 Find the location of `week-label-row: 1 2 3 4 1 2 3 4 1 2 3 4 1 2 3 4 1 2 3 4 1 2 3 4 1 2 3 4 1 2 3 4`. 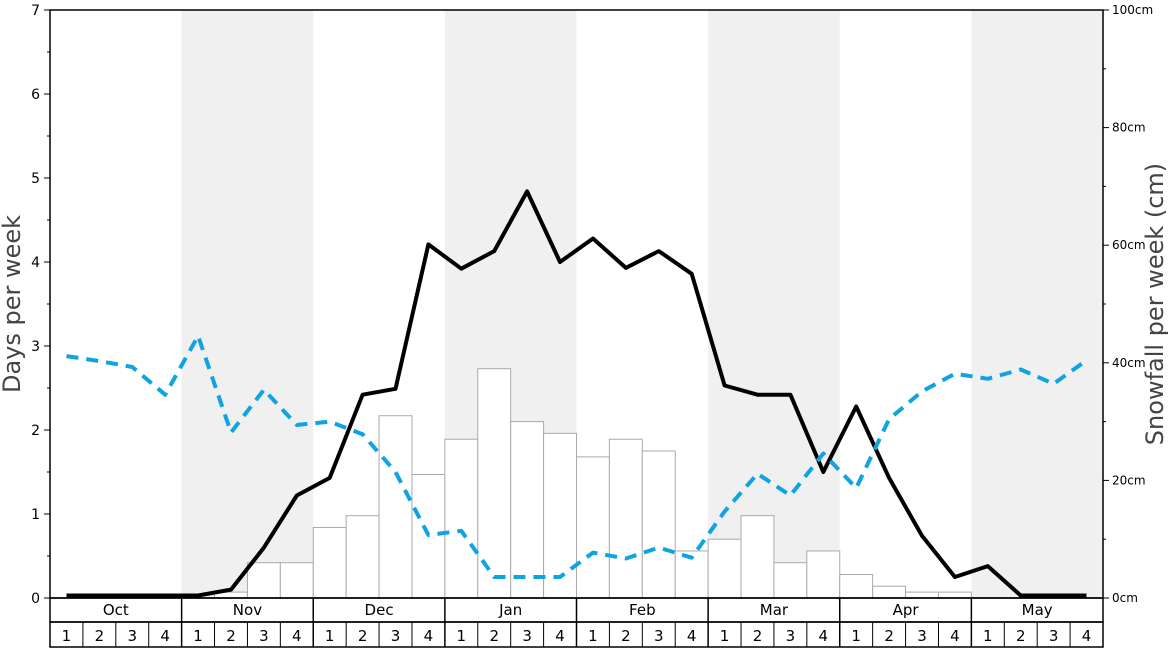

week-label-row: 1 2 3 4 1 2 3 4 1 2 3 4 1 2 3 4 1 2 3 4 1 2 3 4 1 2 3 4 1 2 3 4 is located at coordinates (576, 634).